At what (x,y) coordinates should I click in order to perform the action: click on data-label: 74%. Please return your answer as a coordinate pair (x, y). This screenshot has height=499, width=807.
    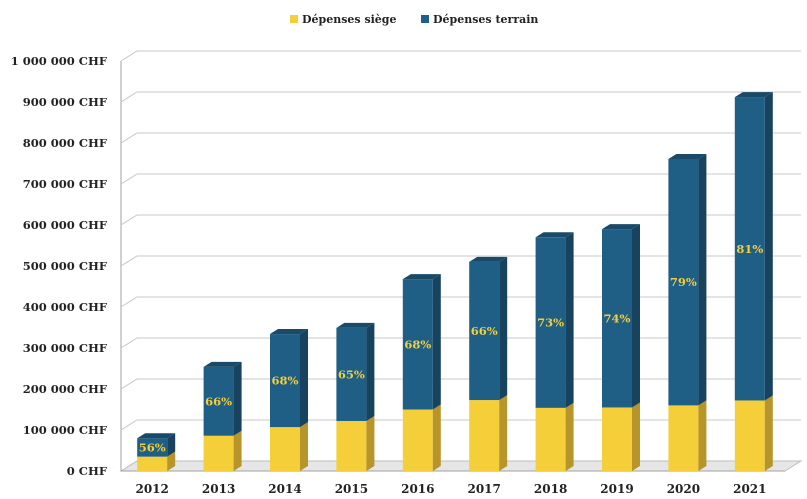
    Looking at the image, I should click on (617, 318).